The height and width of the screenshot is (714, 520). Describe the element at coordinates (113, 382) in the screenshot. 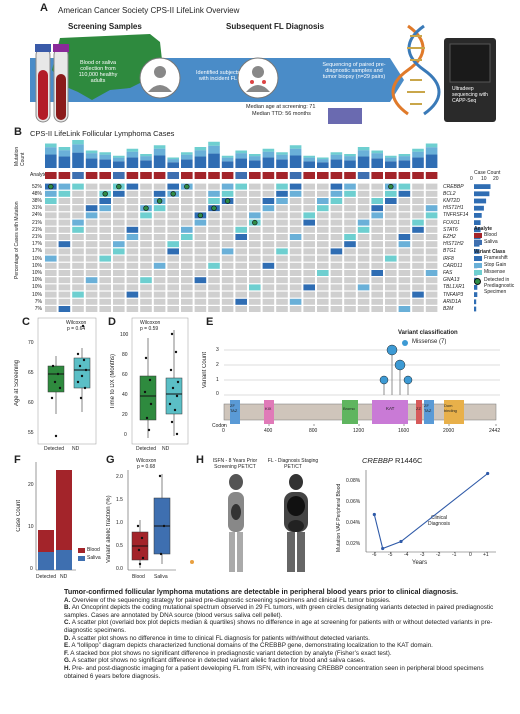

I see `panel-d-ylabel: Time to DX (Months)` at that location.